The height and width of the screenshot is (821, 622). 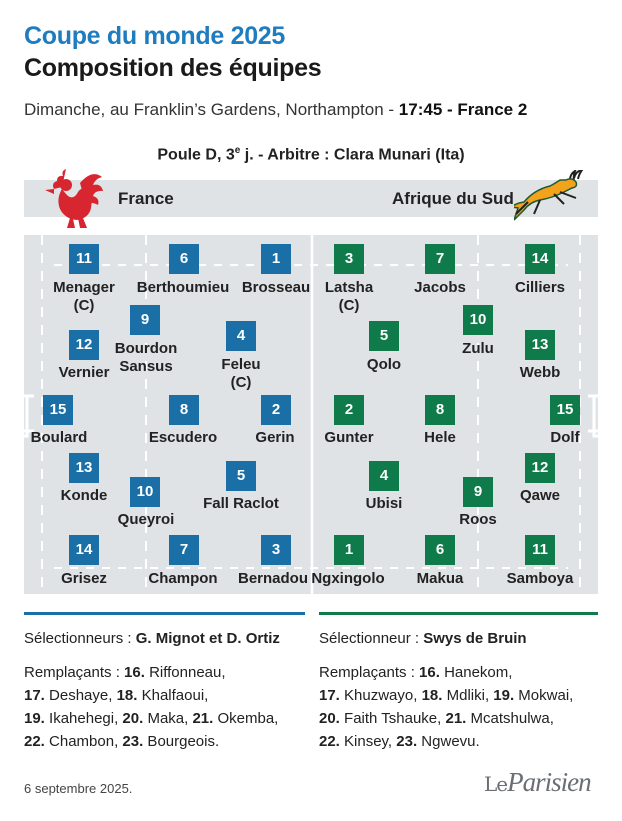 I want to click on player-name-fr-escudero: Escudero, so click(x=183, y=437).